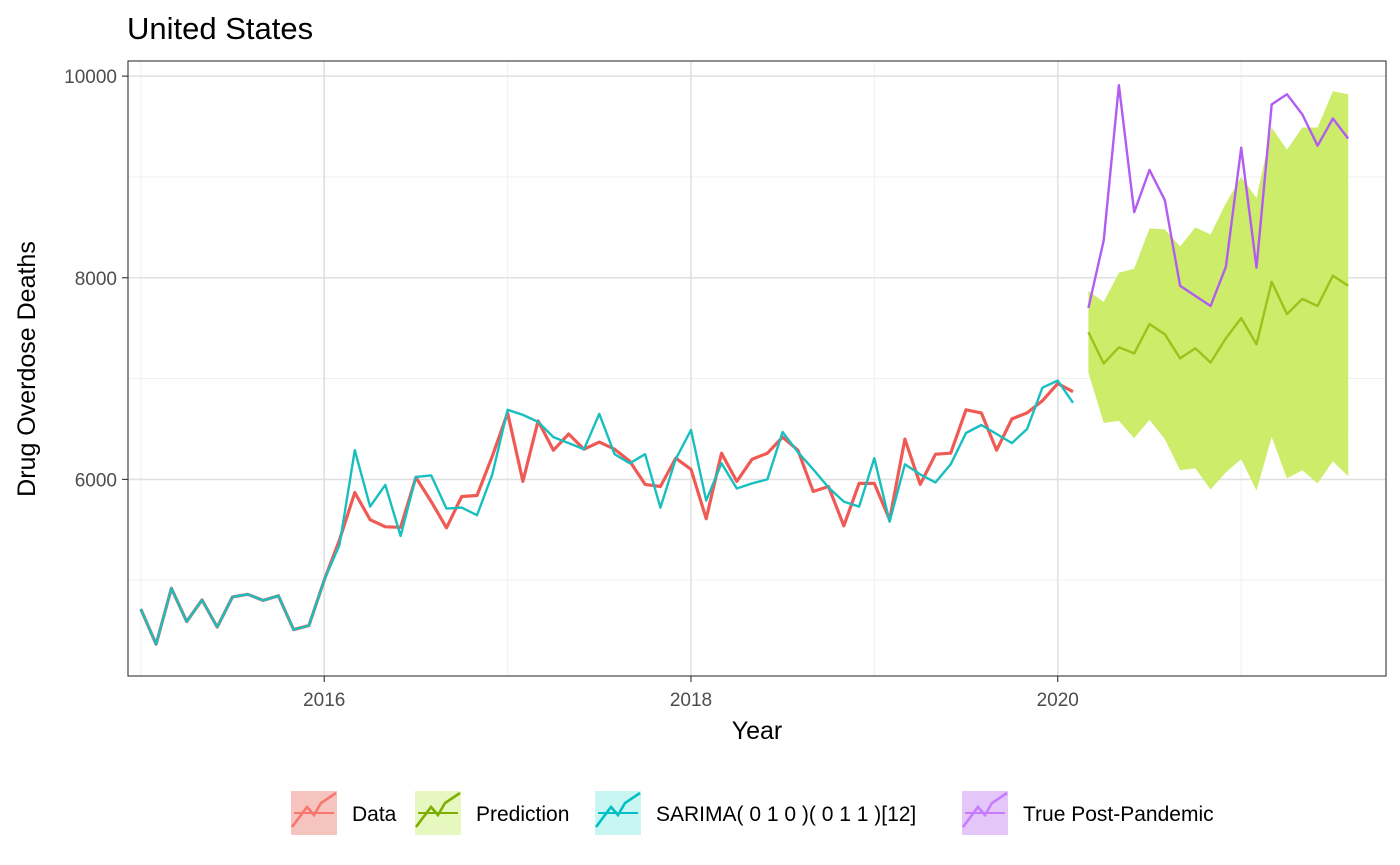  What do you see at coordinates (220, 28) in the screenshot?
I see `chart-title: United States` at bounding box center [220, 28].